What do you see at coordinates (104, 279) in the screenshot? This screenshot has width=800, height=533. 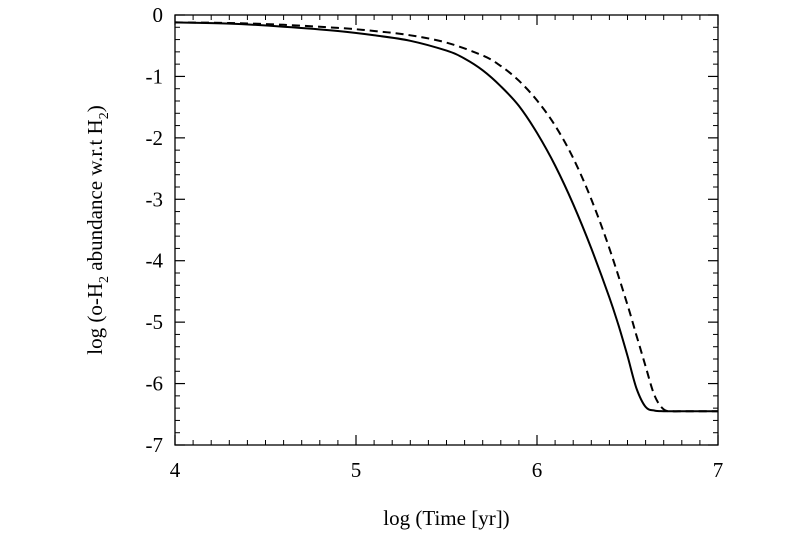 I see `y-axis-title-sub-1: 2` at bounding box center [104, 279].